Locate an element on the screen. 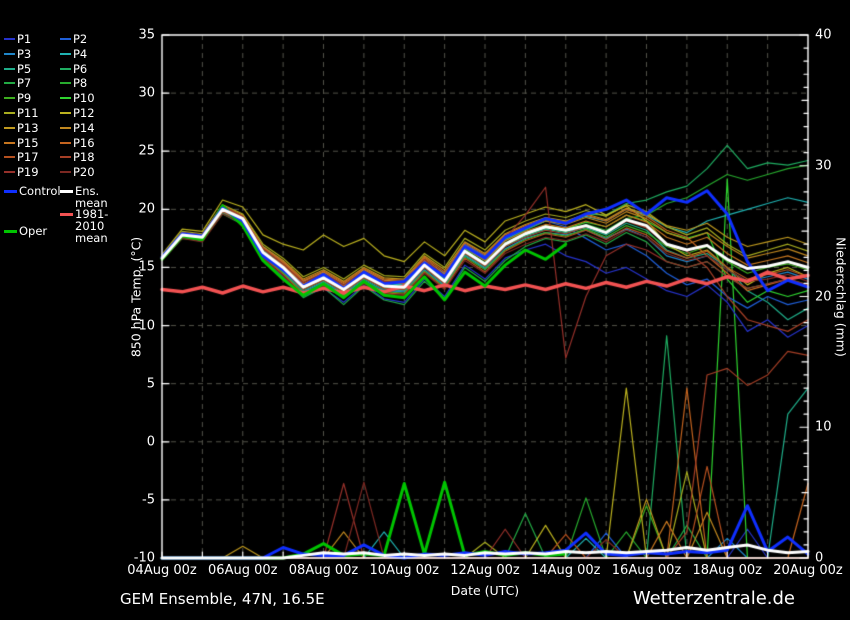  temp-tick--10: -10 is located at coordinates (144, 558).